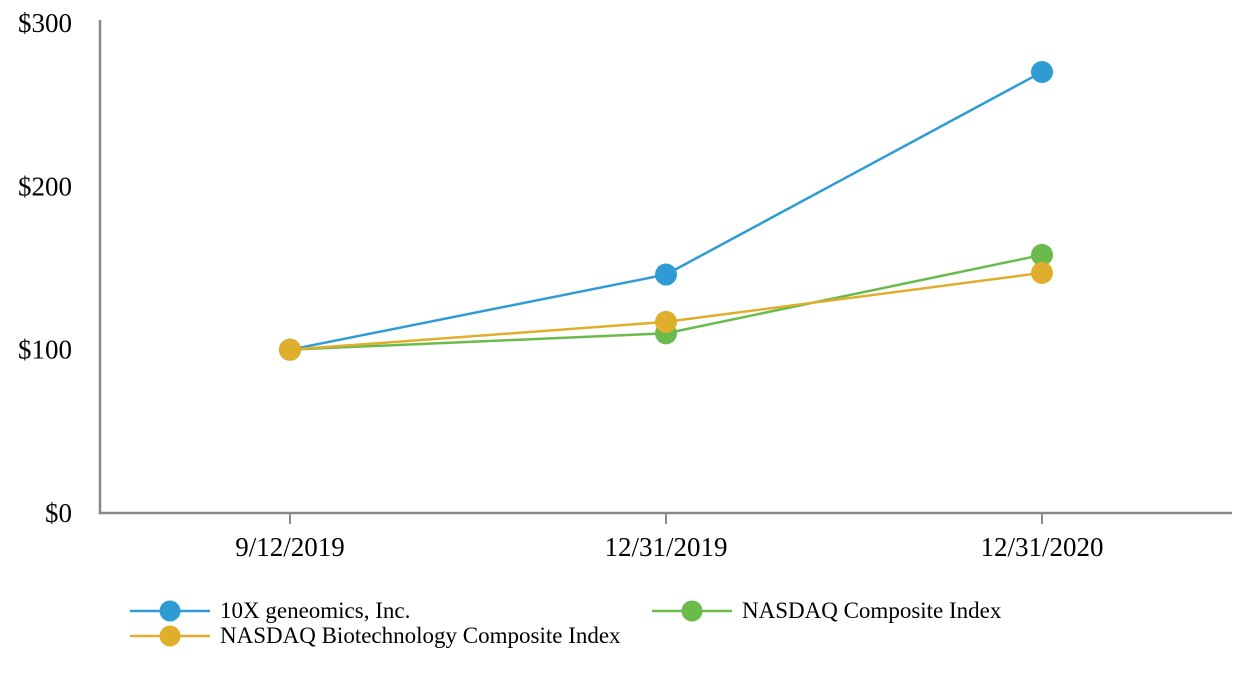 This screenshot has height=674, width=1250. Describe the element at coordinates (58, 513) in the screenshot. I see `y-tick-label: $0` at that location.